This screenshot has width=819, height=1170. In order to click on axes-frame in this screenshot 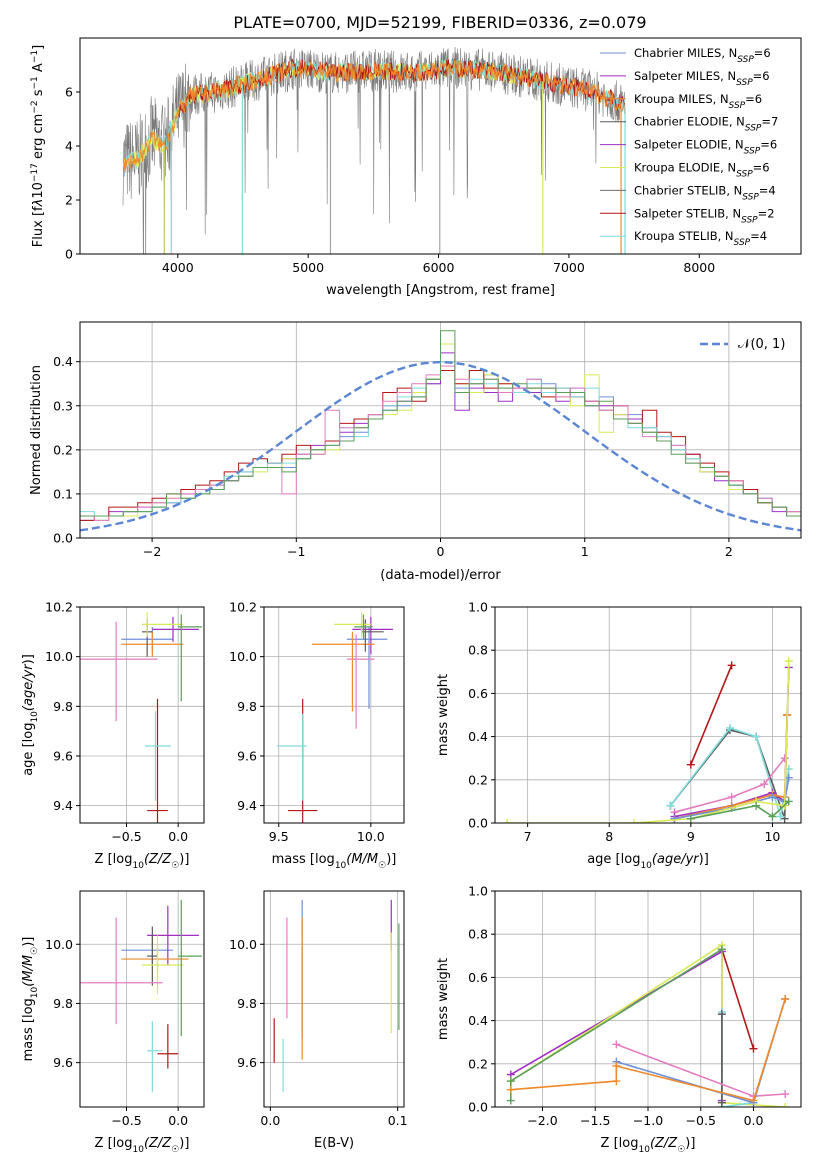, I will do `click(142, 999)`.